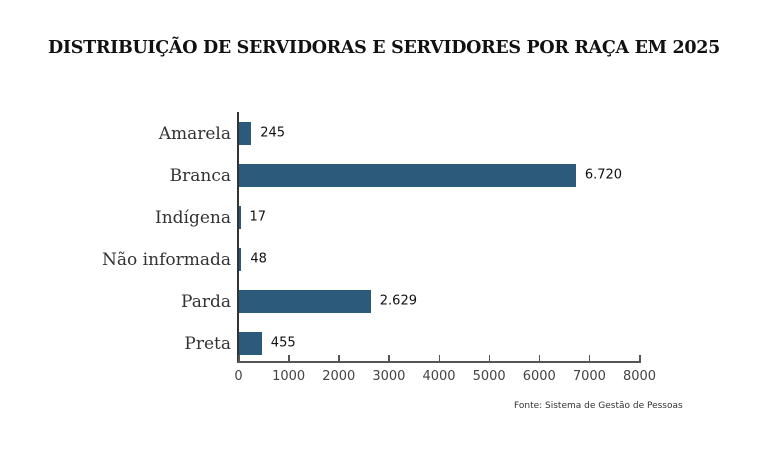  Describe the element at coordinates (192, 217) in the screenshot. I see `category-label: Indígena` at that location.